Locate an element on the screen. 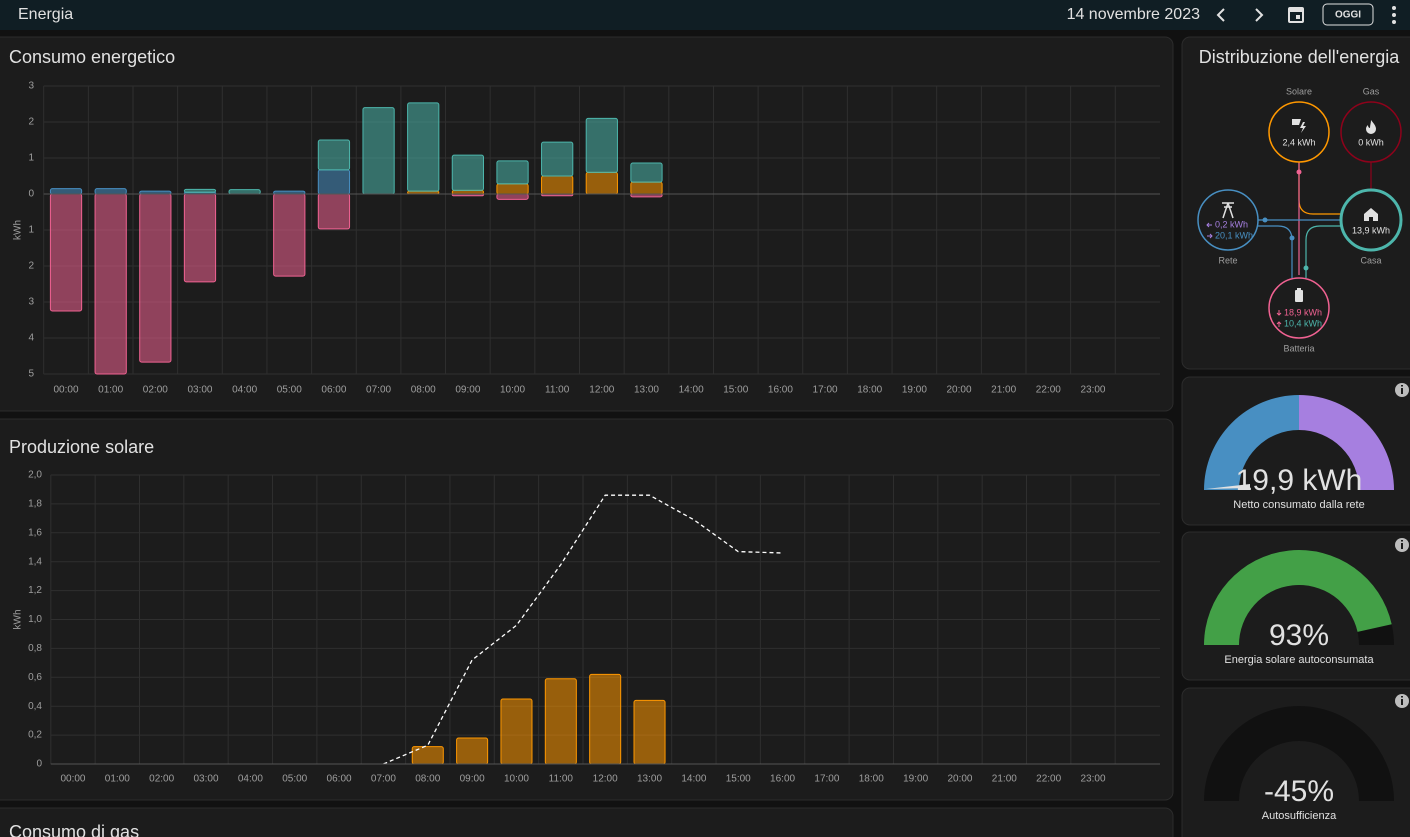 Image resolution: width=1410 pixels, height=837 pixels. calendar-button is located at coordinates (1296, 15).